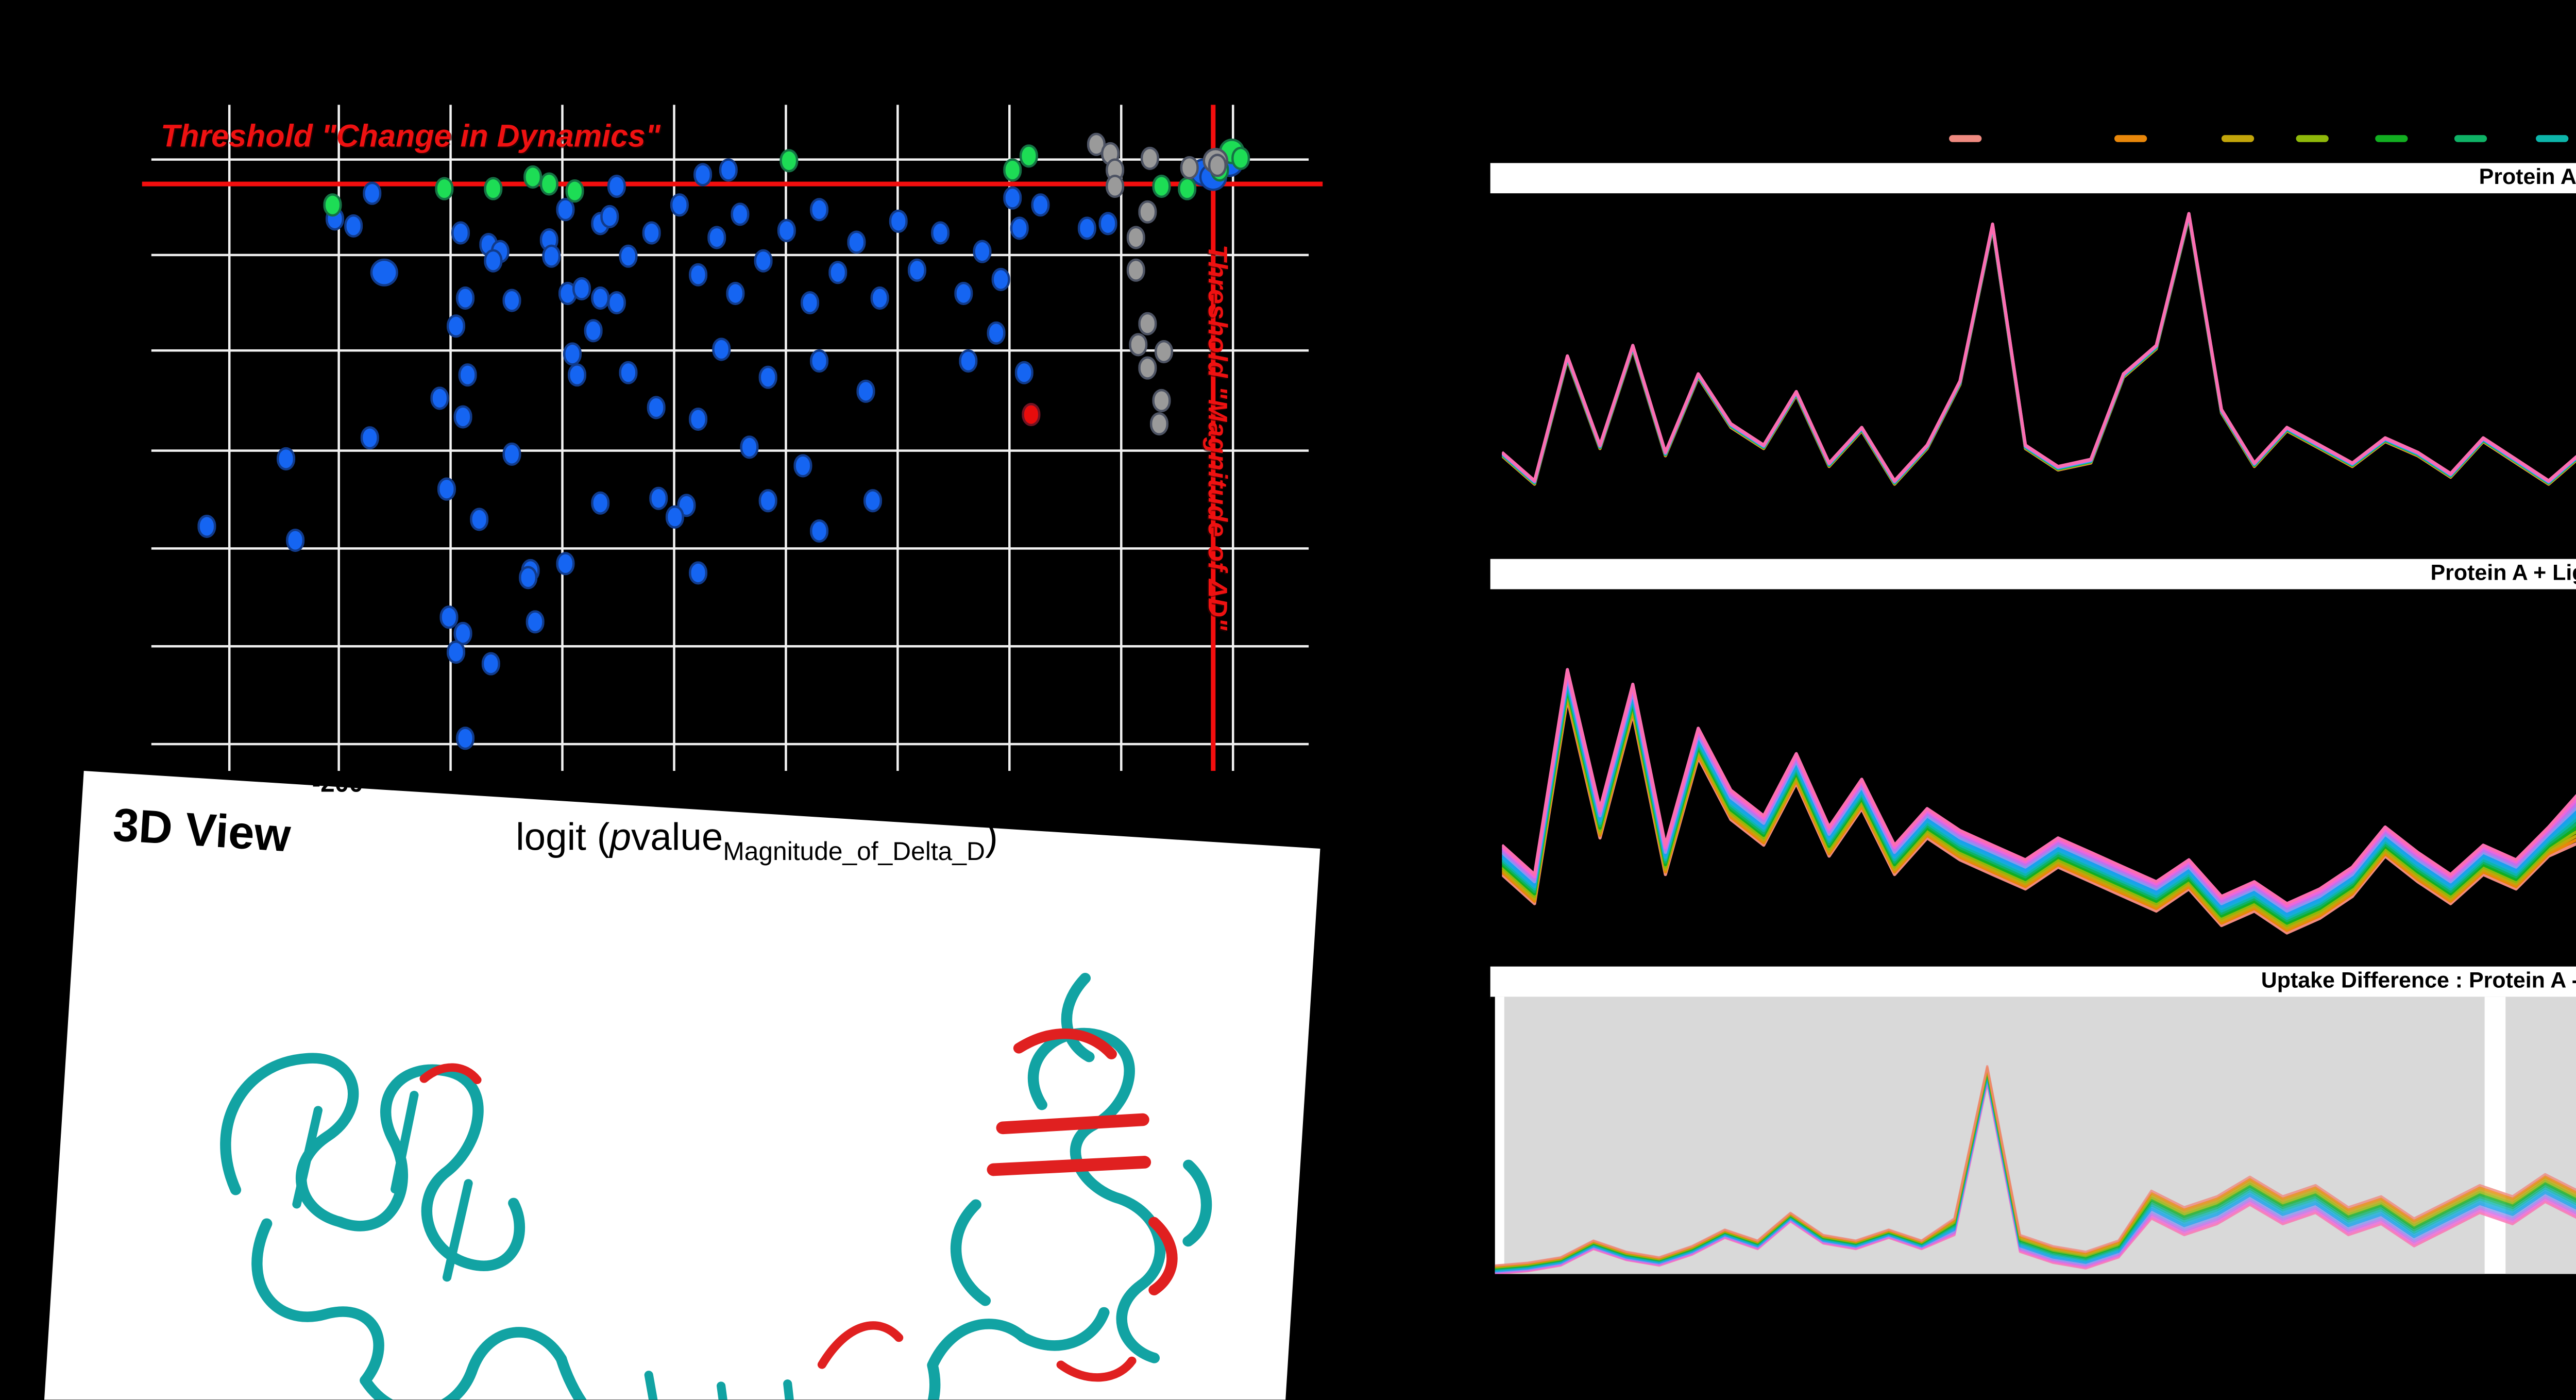 The width and height of the screenshot is (2576, 1400). What do you see at coordinates (2035, 1169) in the screenshot?
I see `uptake-difference-chart` at bounding box center [2035, 1169].